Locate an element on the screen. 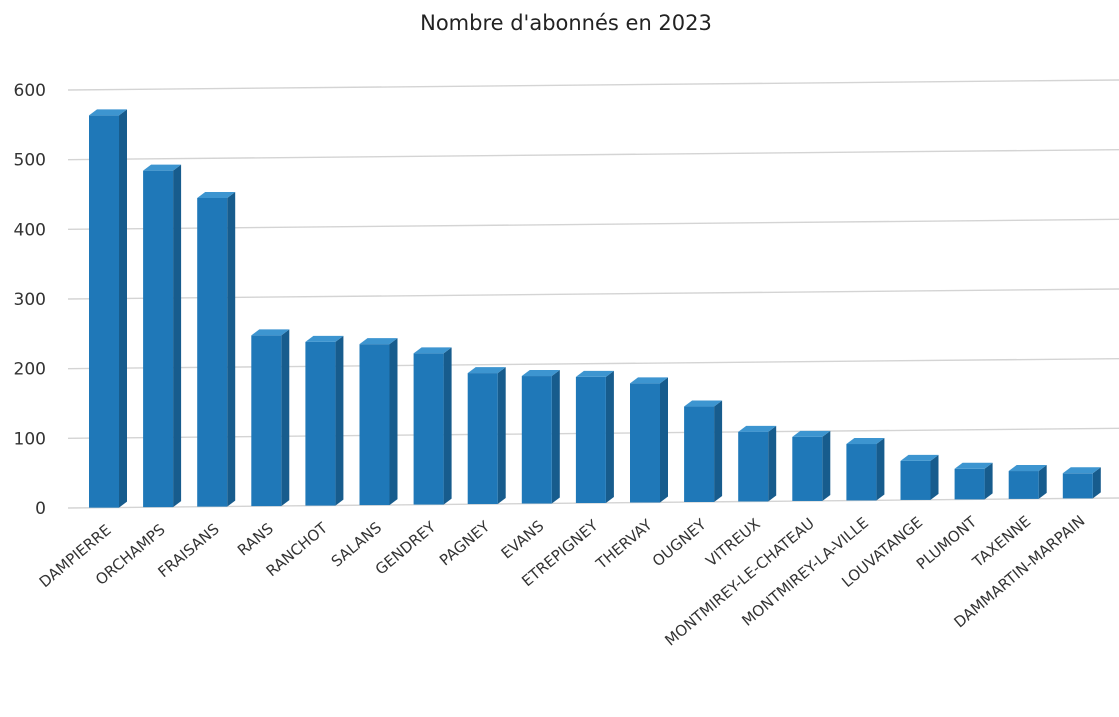  bar-louvatange is located at coordinates (919, 477).